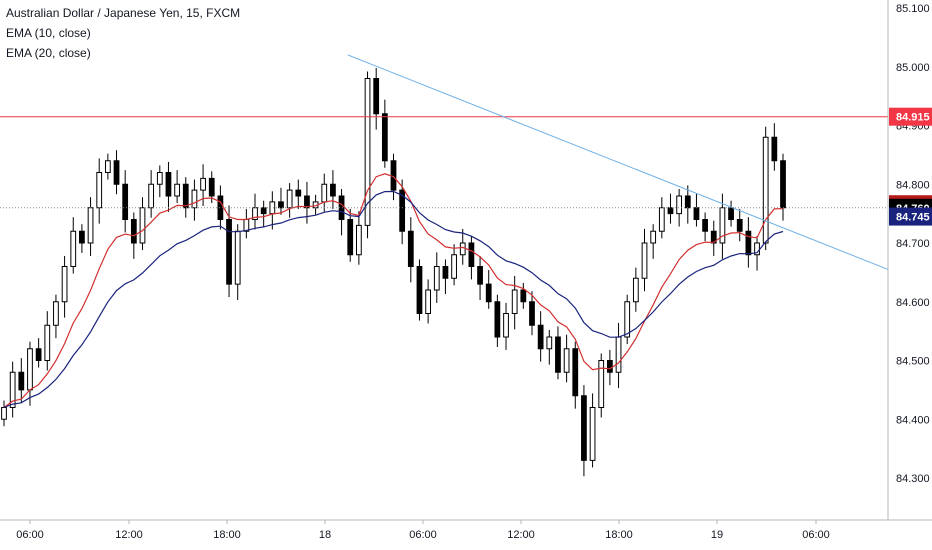 The image size is (932, 550). Describe the element at coordinates (913, 185) in the screenshot. I see `y-tick-label: 84.800` at that location.